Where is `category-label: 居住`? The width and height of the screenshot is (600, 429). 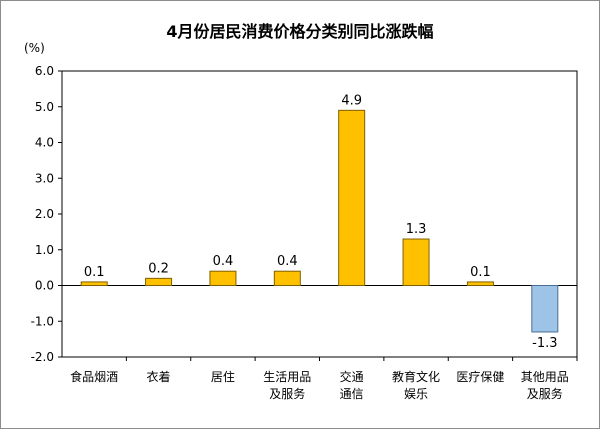 category-label: 居住 is located at coordinates (223, 377).